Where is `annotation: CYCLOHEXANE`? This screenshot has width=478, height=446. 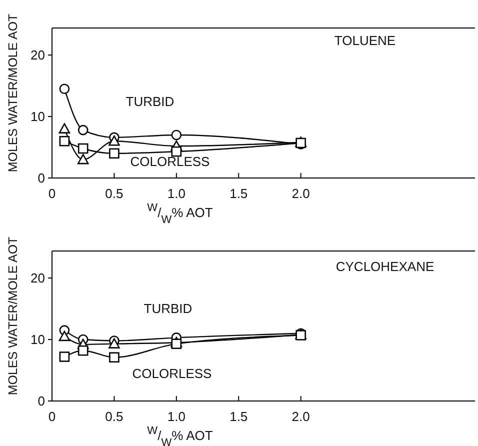
annotation: CYCLOHEXANE is located at coordinates (385, 266).